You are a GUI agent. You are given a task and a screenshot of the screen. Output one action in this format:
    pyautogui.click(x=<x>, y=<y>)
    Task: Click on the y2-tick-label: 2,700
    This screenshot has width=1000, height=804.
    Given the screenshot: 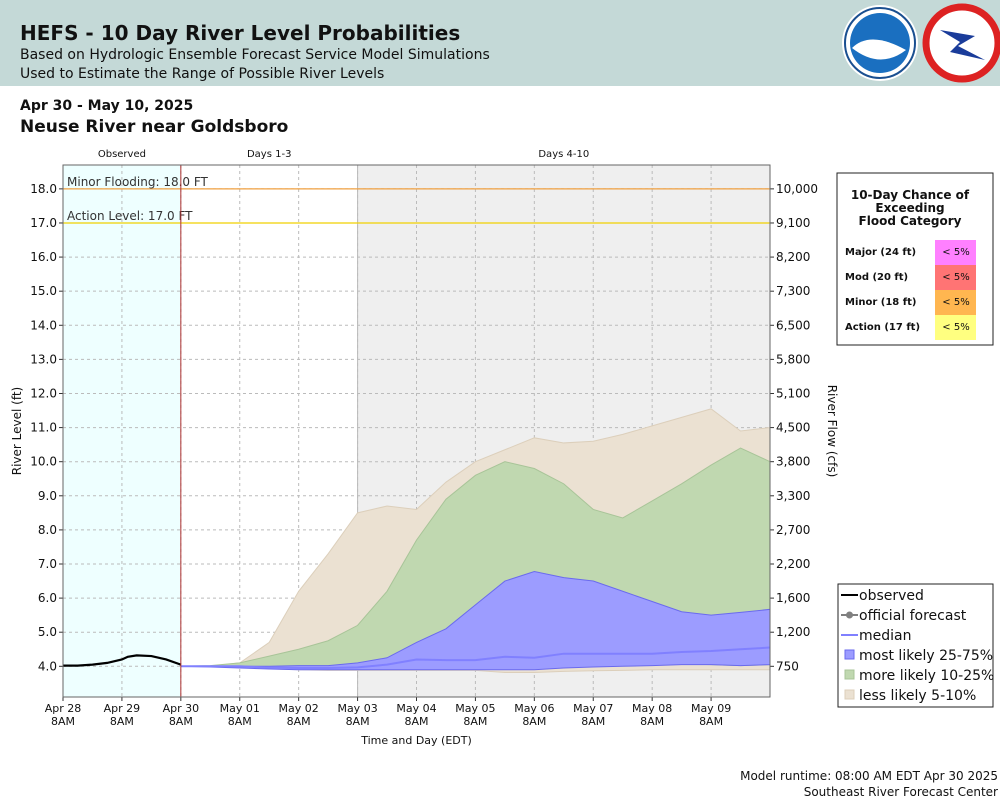 What is the action you would take?
    pyautogui.click(x=793, y=530)
    